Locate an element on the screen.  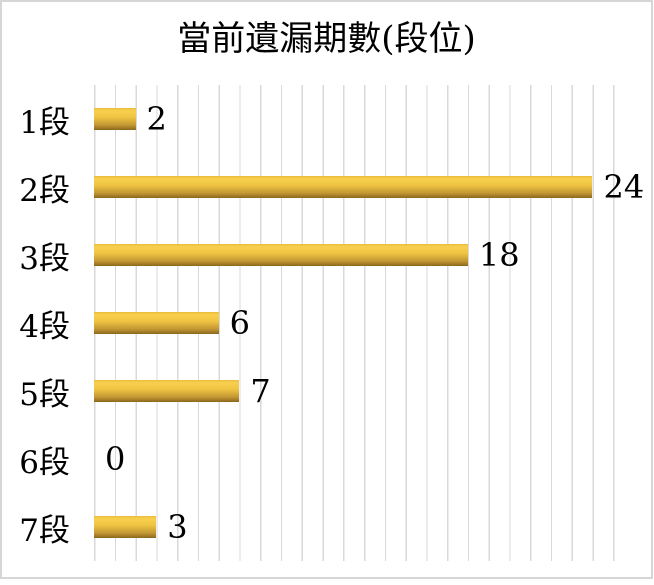
bar-row: 24 is located at coordinates (369, 187).